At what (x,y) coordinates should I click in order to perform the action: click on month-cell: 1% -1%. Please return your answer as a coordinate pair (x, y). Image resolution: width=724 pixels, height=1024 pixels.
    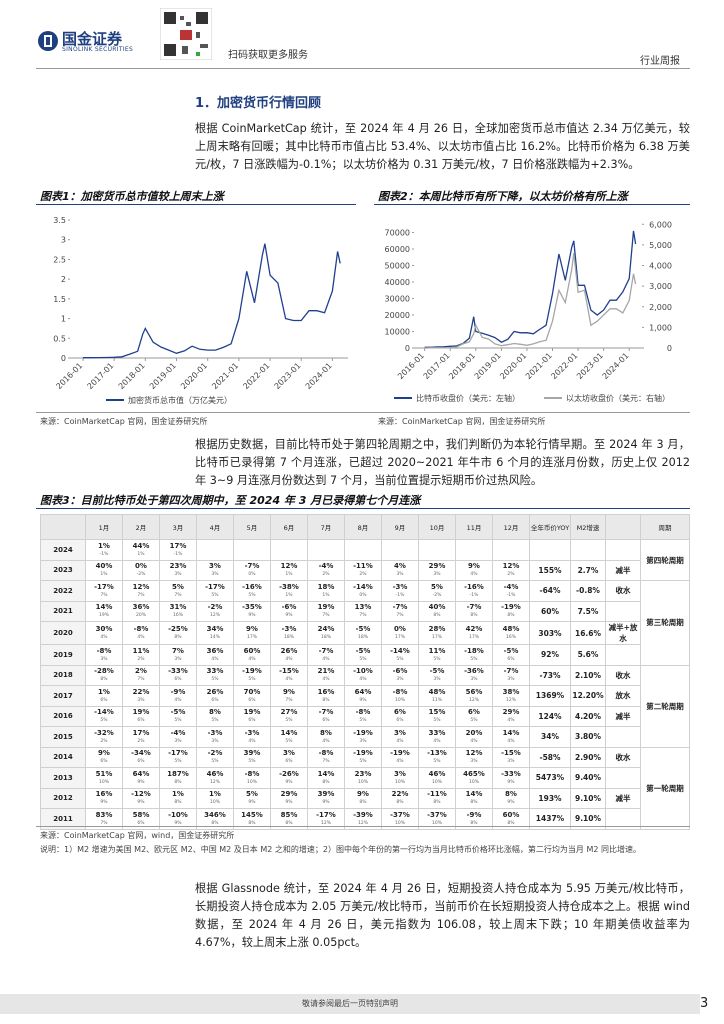
    Looking at the image, I should click on (104, 550).